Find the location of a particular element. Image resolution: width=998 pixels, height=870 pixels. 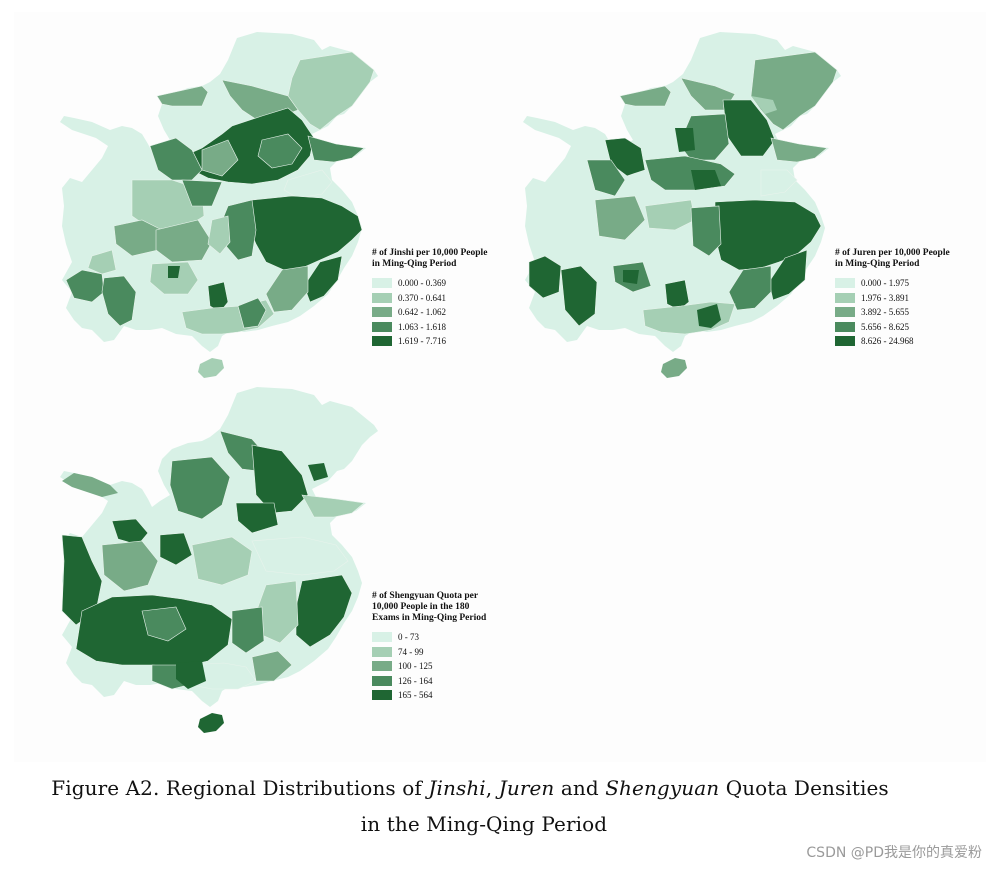

legend-title-line: # of Juren per 10,000 People is located at coordinates (892, 253).